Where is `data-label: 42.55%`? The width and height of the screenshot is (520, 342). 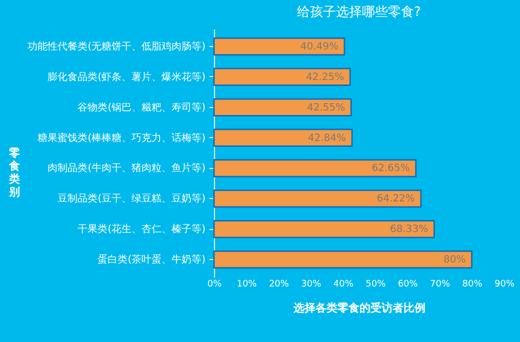
data-label: 42.55% is located at coordinates (326, 108).